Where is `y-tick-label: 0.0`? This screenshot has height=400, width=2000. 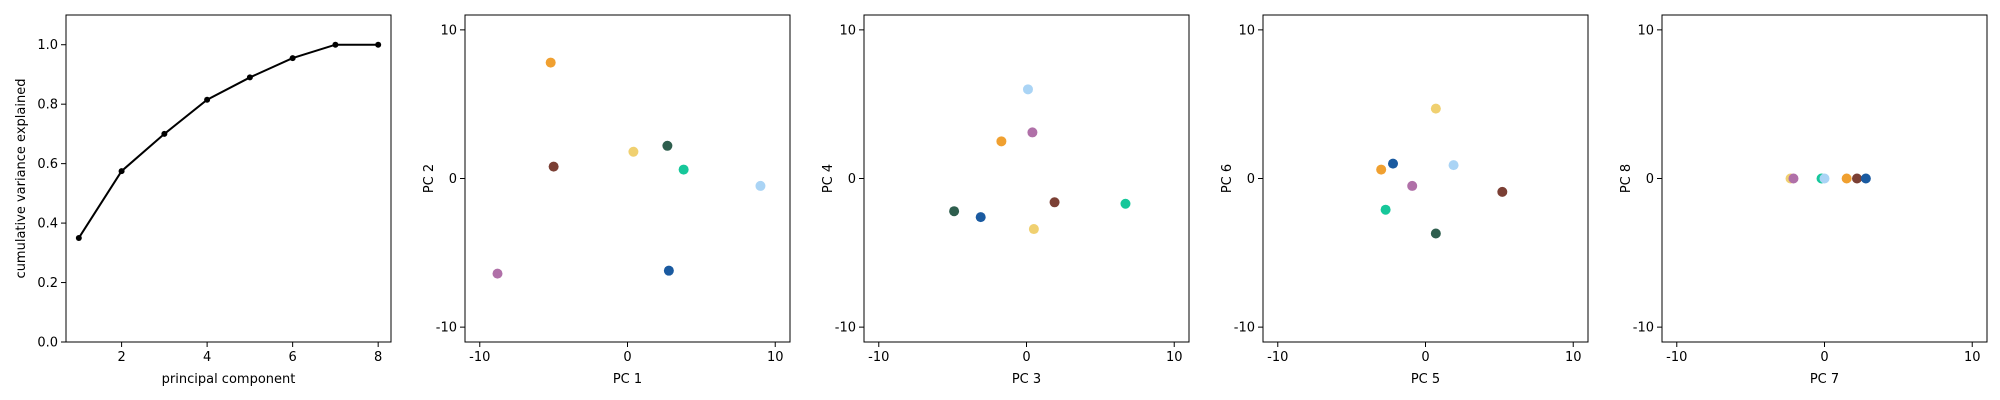 y-tick-label: 0.0 is located at coordinates (47, 343).